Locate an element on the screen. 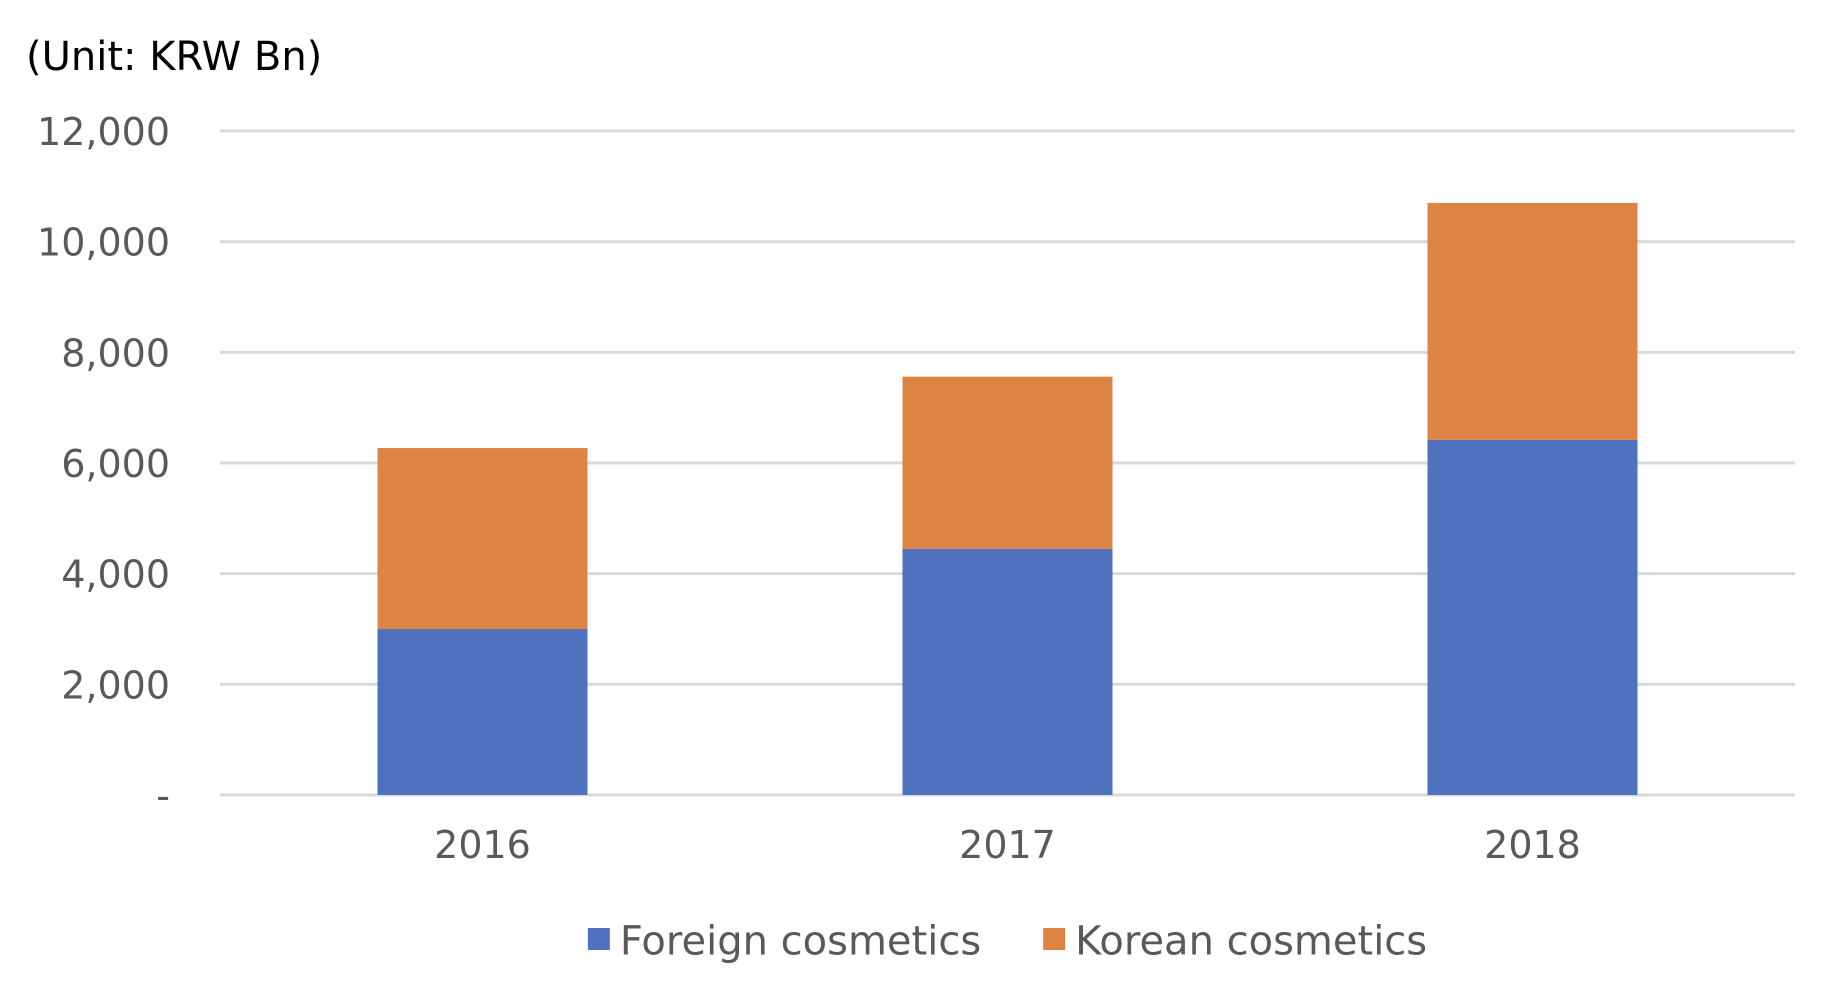  x-tick-label-2016: 2016 is located at coordinates (482, 845).